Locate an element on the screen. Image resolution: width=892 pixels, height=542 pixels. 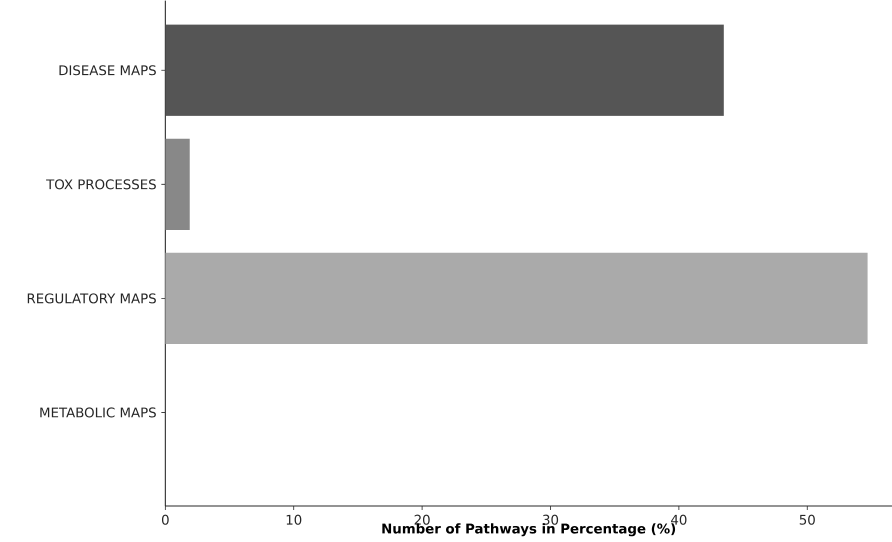
x-tick-label: 0 is located at coordinates (165, 519).